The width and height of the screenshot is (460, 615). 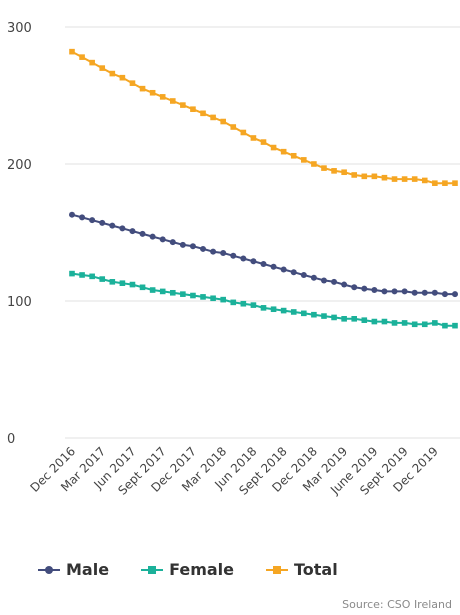 What do you see at coordinates (187, 569) in the screenshot?
I see `legend-item-female: Female` at bounding box center [187, 569].